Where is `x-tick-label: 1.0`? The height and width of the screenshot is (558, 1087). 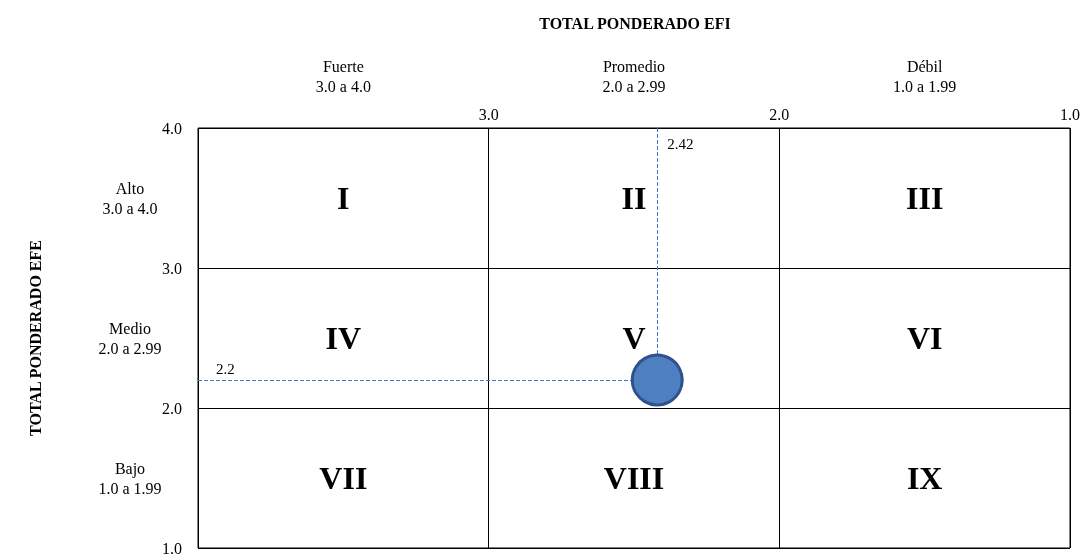
x-tick-label: 1.0 is located at coordinates (1070, 114).